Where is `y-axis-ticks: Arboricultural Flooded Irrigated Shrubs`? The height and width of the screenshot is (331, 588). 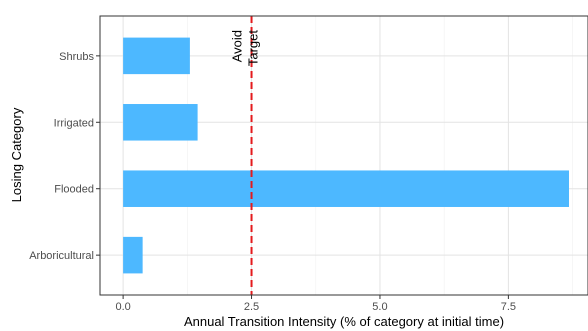 y-axis-ticks: Arboricultural Flooded Irrigated Shrubs is located at coordinates (64, 156).